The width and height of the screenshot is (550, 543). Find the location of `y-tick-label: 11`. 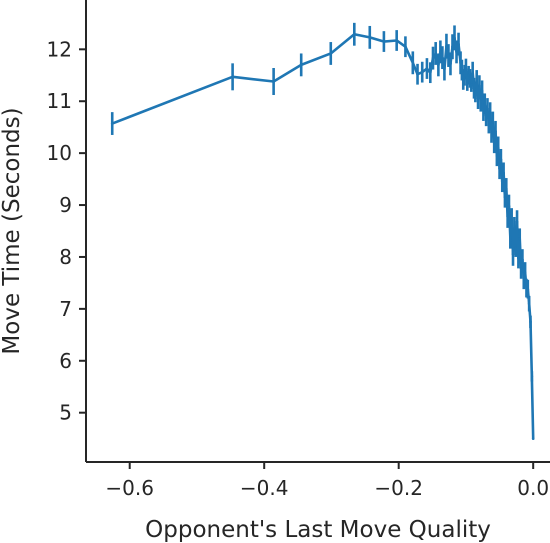

y-tick-label: 11 is located at coordinates (59, 101).